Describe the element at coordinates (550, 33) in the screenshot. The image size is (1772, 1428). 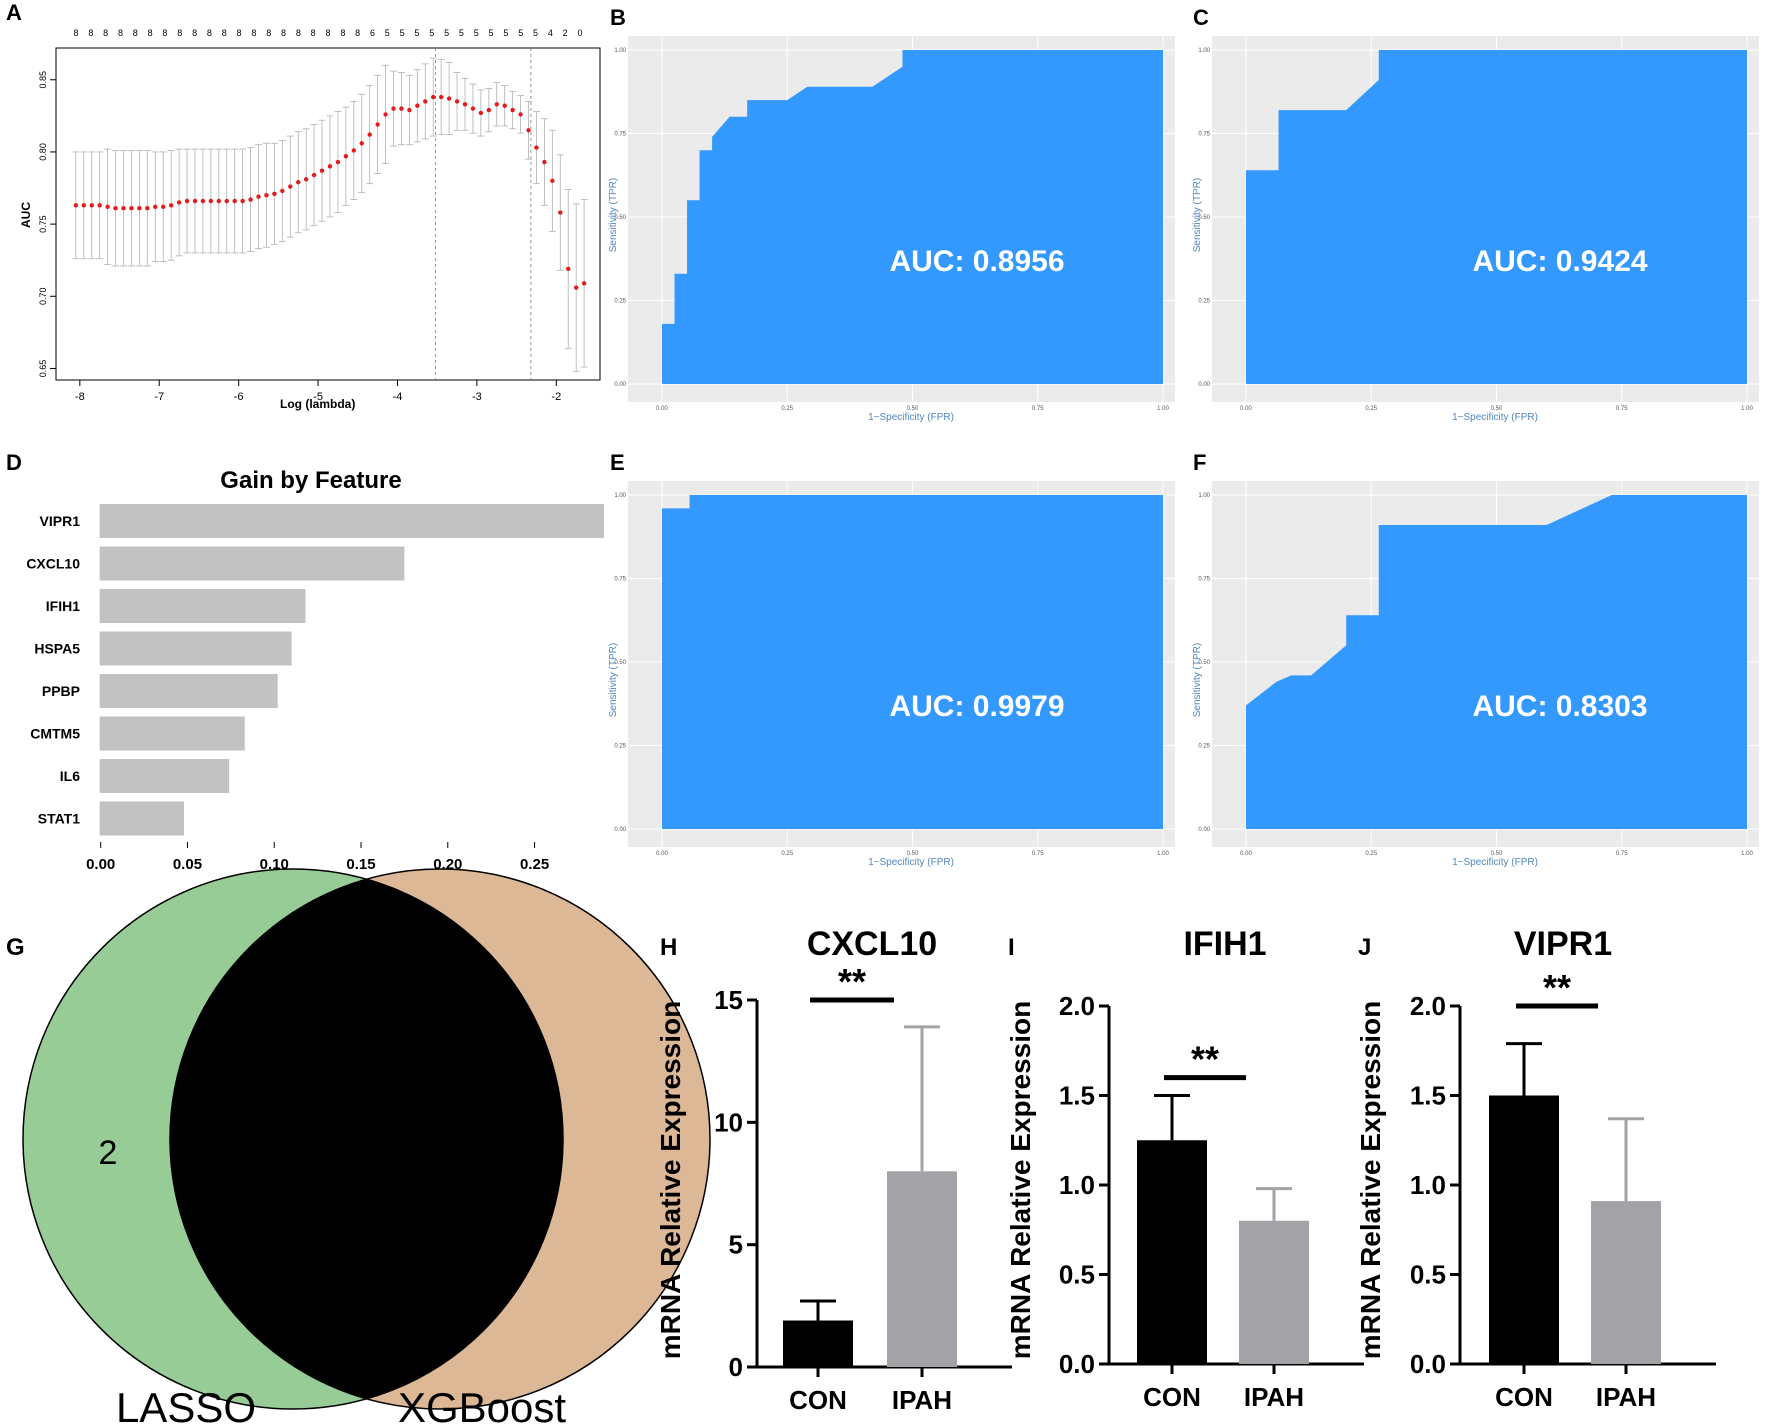
I see `lasso-count-label: 4` at that location.